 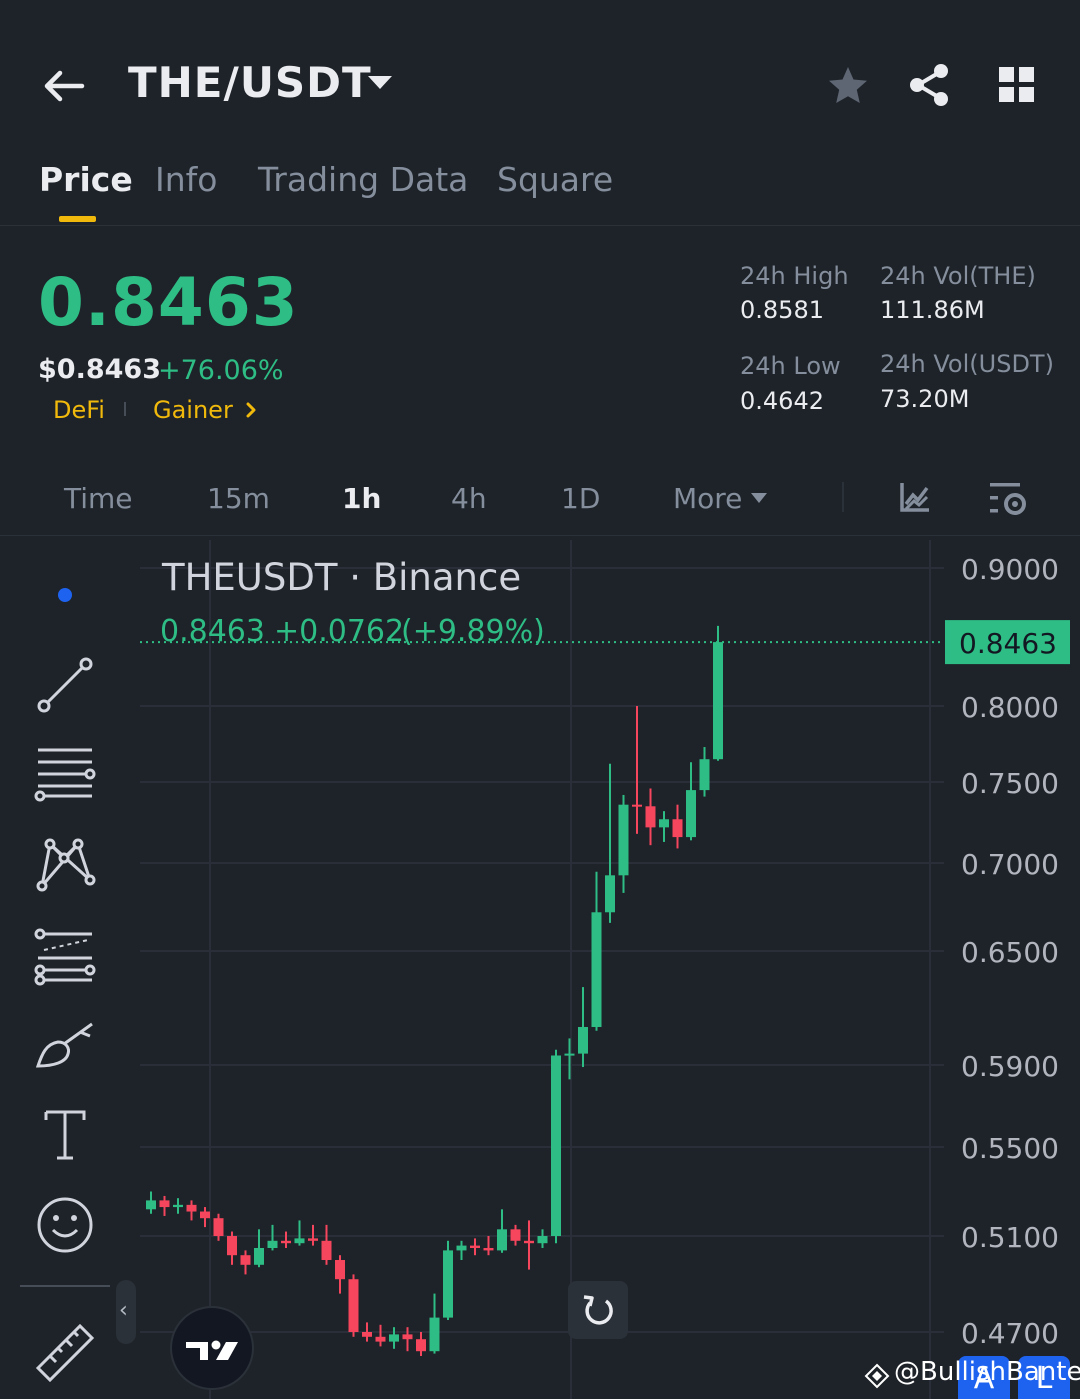 What do you see at coordinates (1010, 1148) in the screenshot?
I see `y-tick-label: 0.5500` at bounding box center [1010, 1148].